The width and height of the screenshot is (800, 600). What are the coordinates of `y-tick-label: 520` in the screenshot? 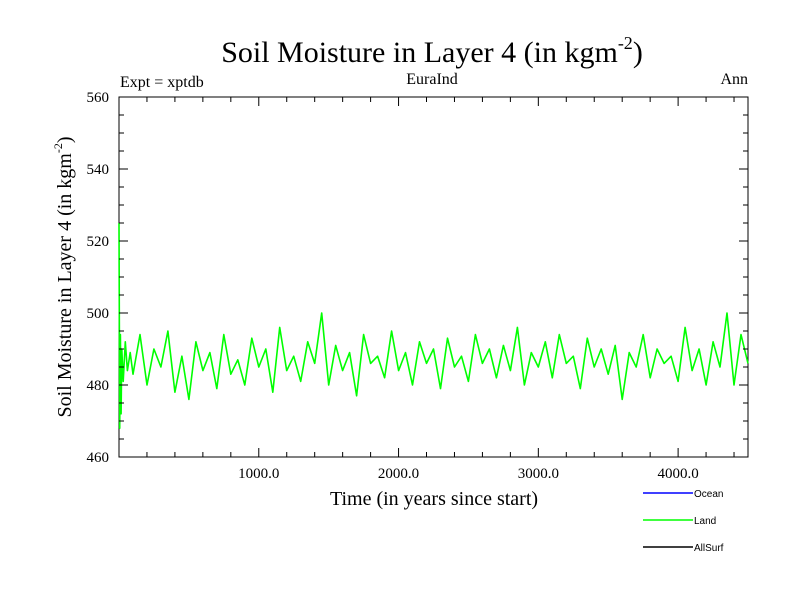 It's located at (98, 242).